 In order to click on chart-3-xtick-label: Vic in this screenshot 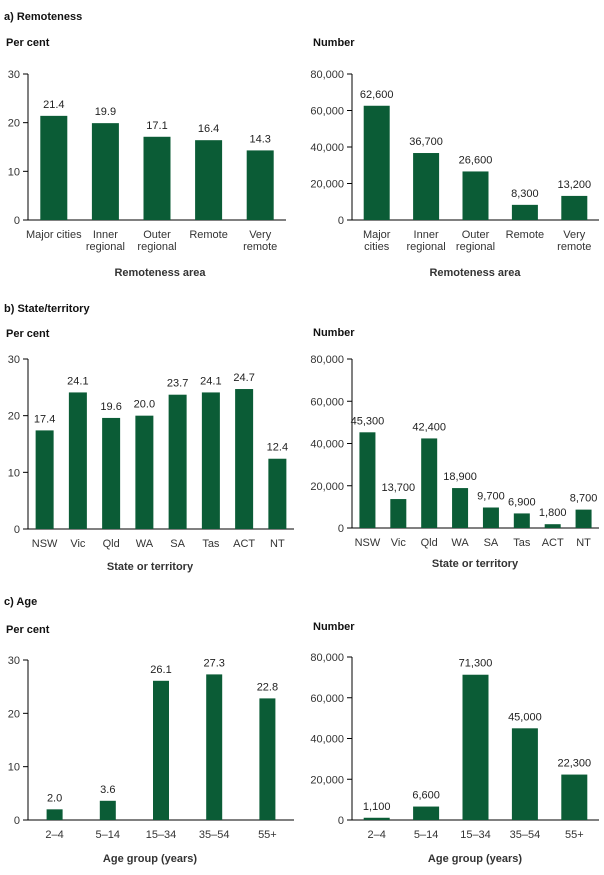, I will do `click(399, 543)`.